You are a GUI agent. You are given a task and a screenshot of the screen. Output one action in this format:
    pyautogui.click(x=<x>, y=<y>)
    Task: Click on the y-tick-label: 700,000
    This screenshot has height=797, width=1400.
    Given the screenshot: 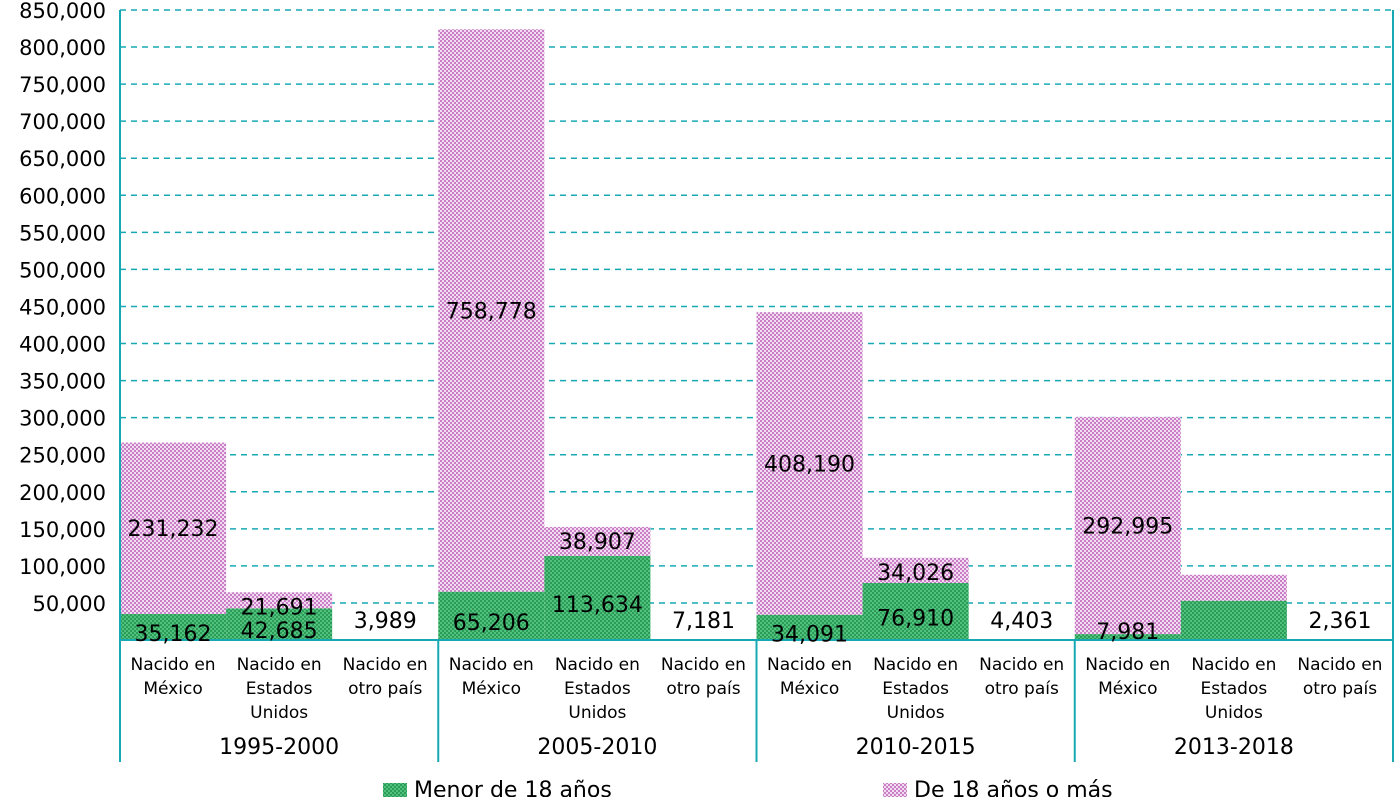 What is the action you would take?
    pyautogui.click(x=62, y=122)
    